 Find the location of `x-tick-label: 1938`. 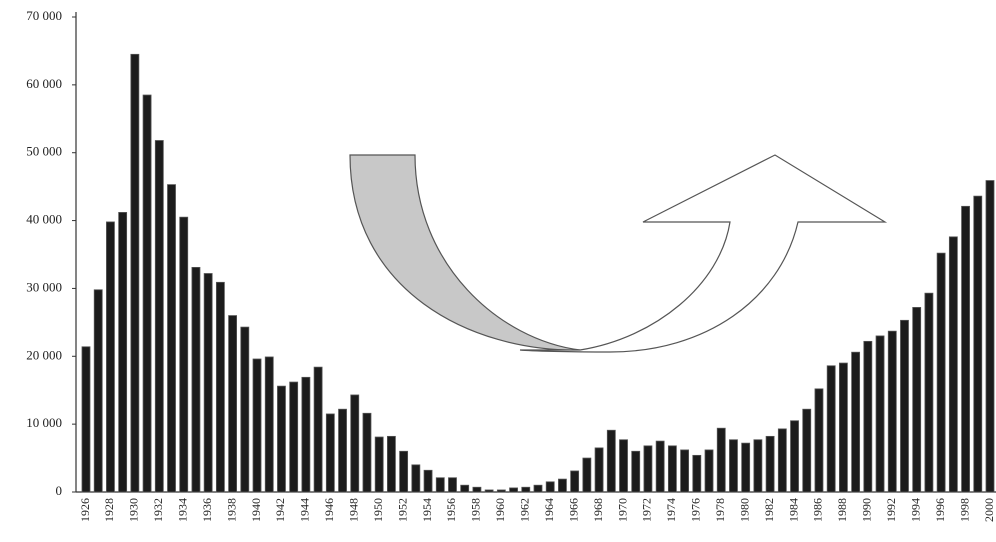

x-tick-label: 1938 is located at coordinates (231, 510).